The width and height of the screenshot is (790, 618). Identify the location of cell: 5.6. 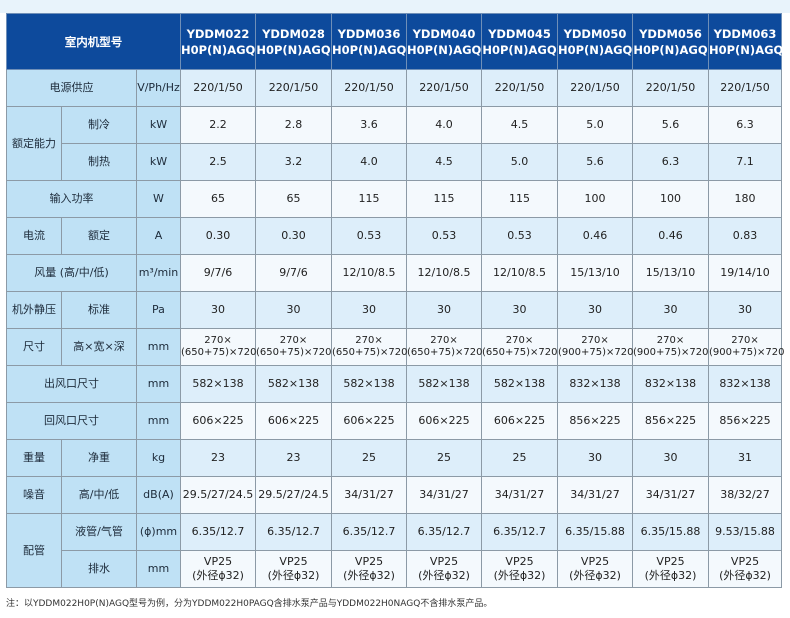
(670, 125).